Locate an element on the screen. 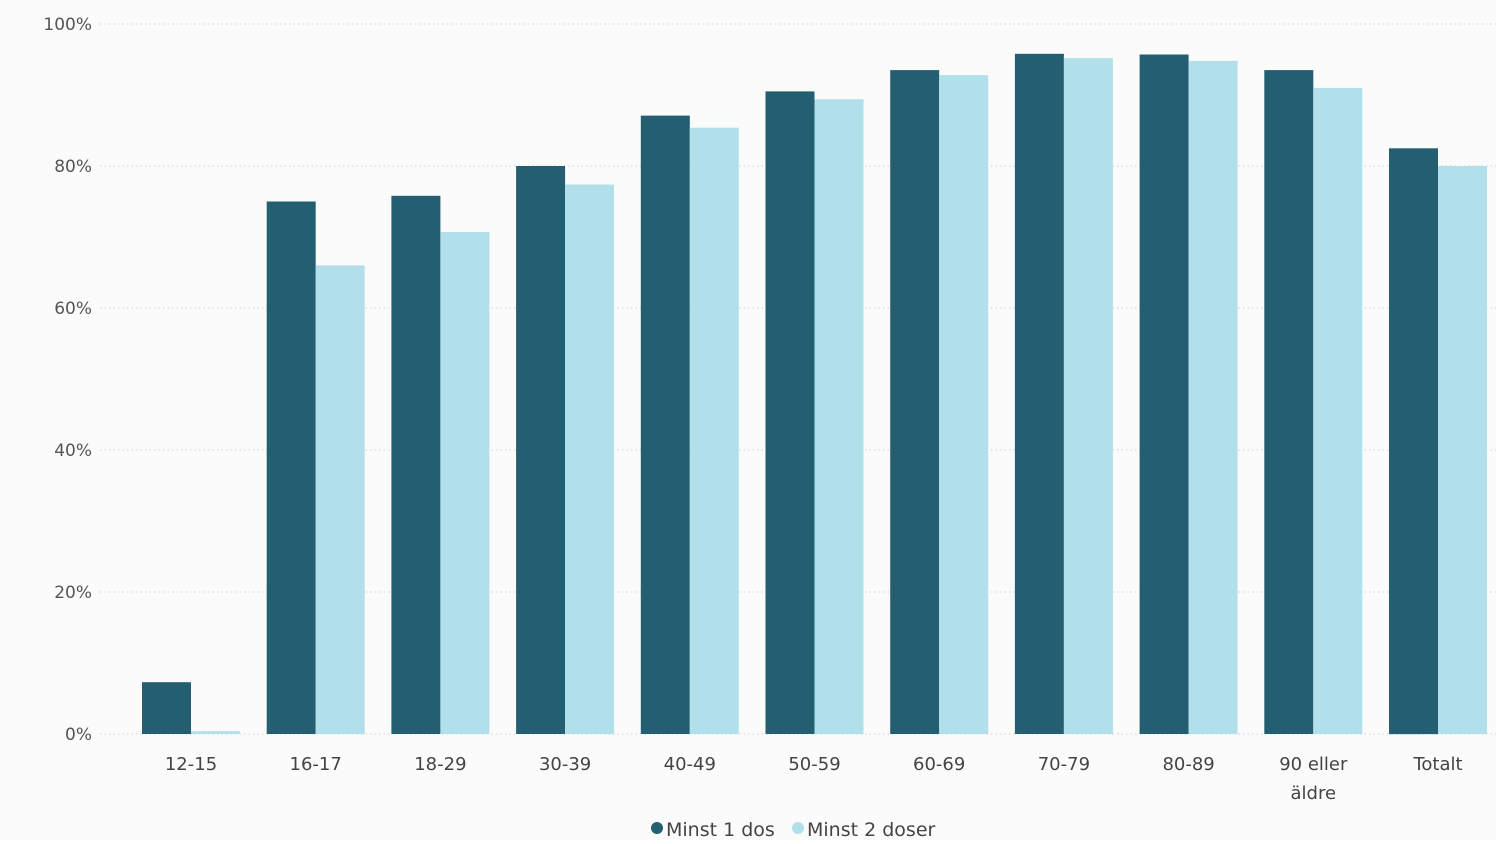 Image resolution: width=1496 pixels, height=844 pixels. x-tick-label: 80-89 is located at coordinates (1188, 764).